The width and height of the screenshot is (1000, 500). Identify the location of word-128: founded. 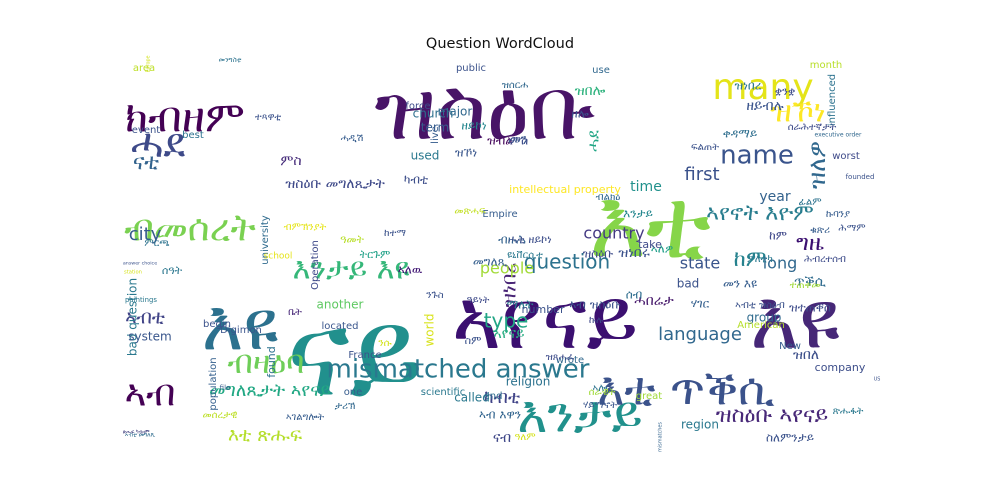
(860, 177).